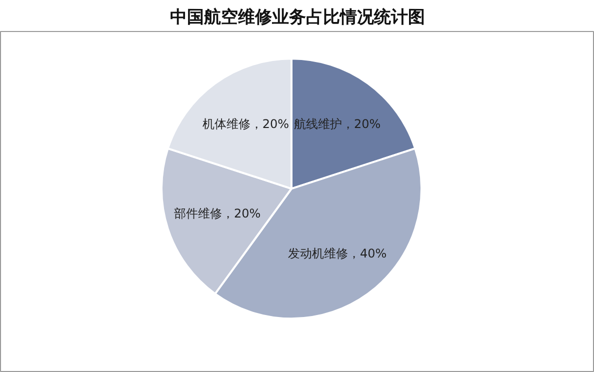 This screenshot has height=372, width=594. Describe the element at coordinates (245, 123) in the screenshot. I see `slice-label: 机体维修，20%` at that location.